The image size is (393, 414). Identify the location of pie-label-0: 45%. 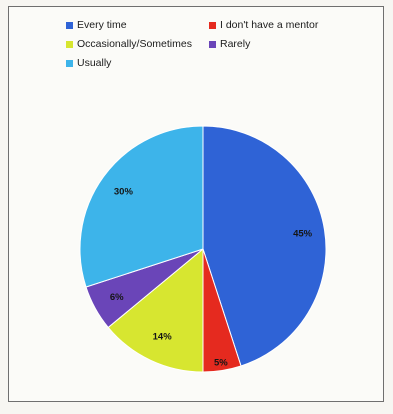
(303, 234).